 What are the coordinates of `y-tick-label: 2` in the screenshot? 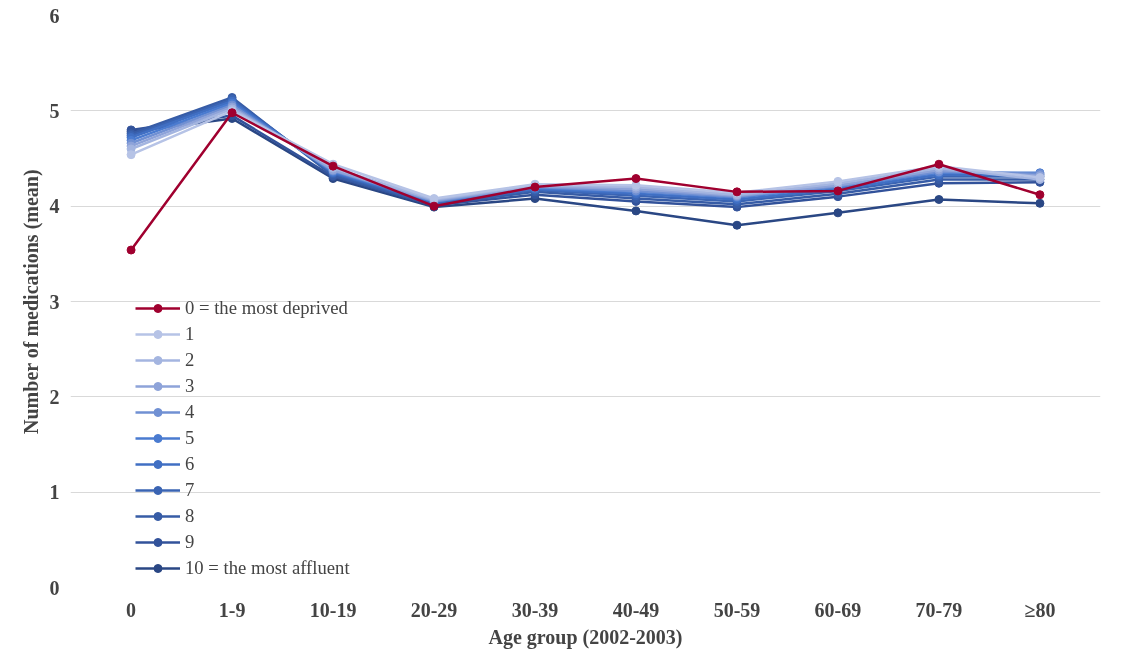 It's located at (54, 396).